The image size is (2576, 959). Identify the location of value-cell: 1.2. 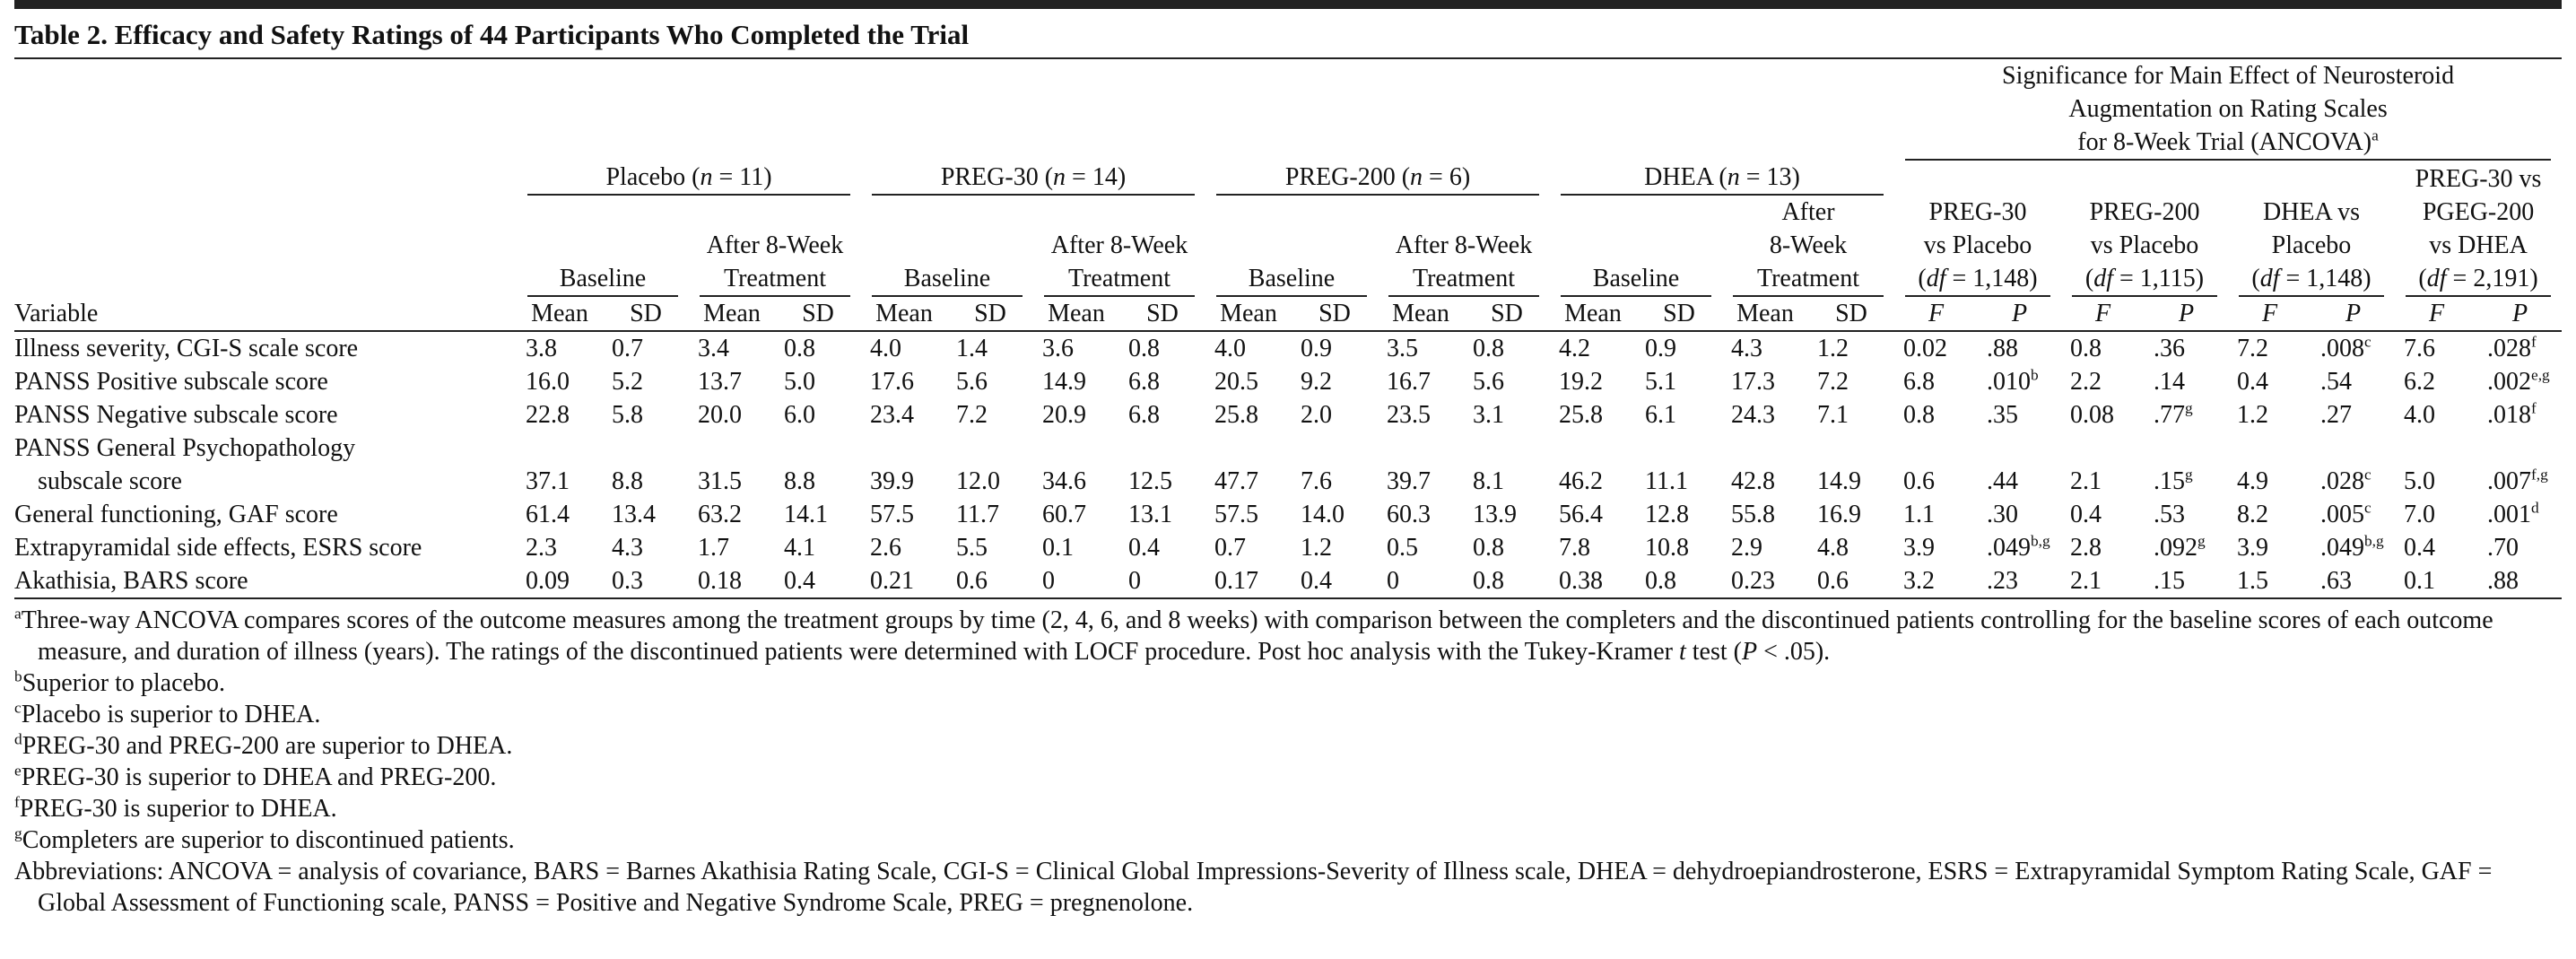
(1851, 348).